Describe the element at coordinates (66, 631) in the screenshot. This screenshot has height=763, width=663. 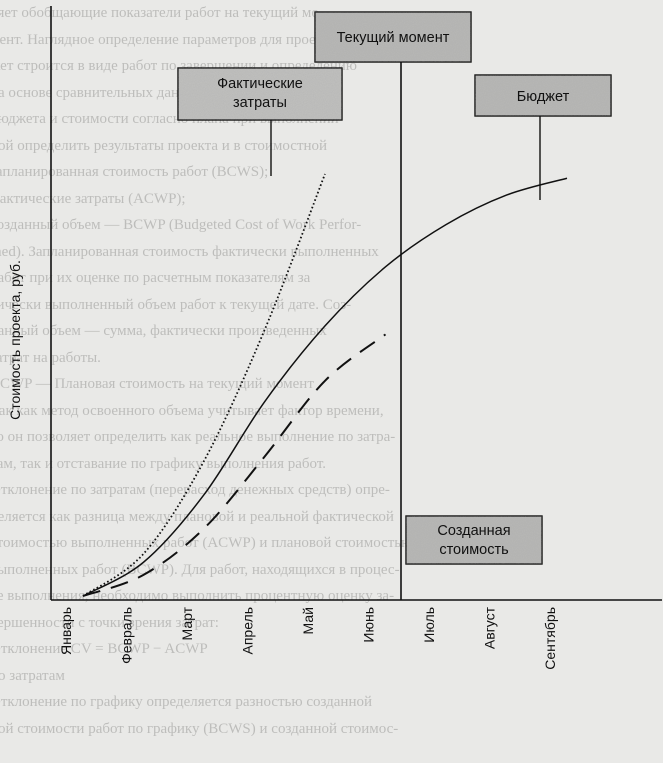
I see `x-tick-label: Январь` at that location.